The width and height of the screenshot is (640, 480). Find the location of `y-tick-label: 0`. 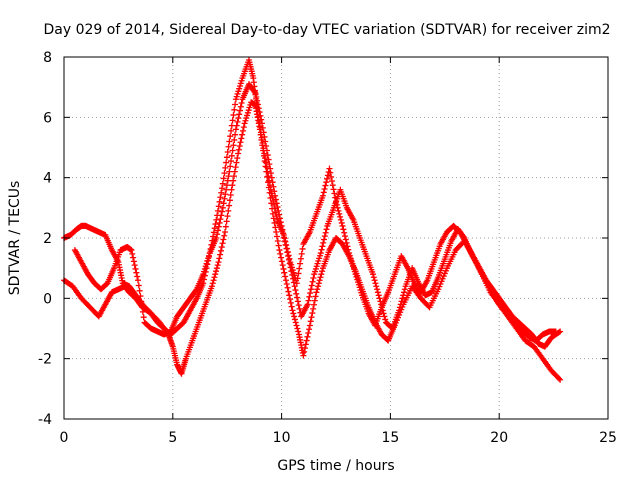

y-tick-label: 0 is located at coordinates (47, 299).